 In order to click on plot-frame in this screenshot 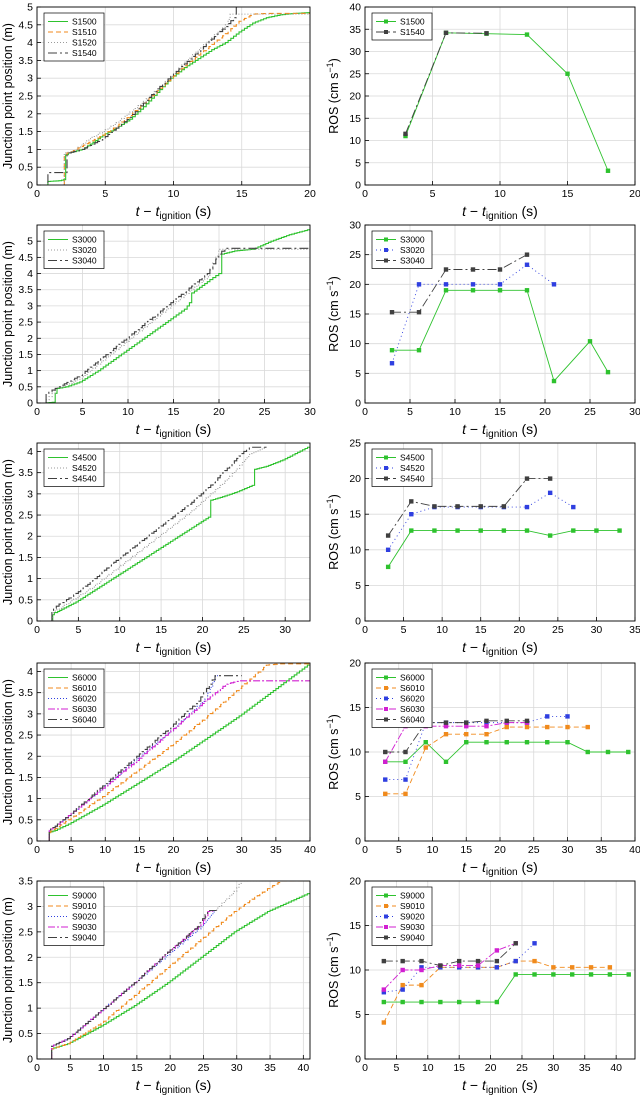, I will do `click(173, 970)`.